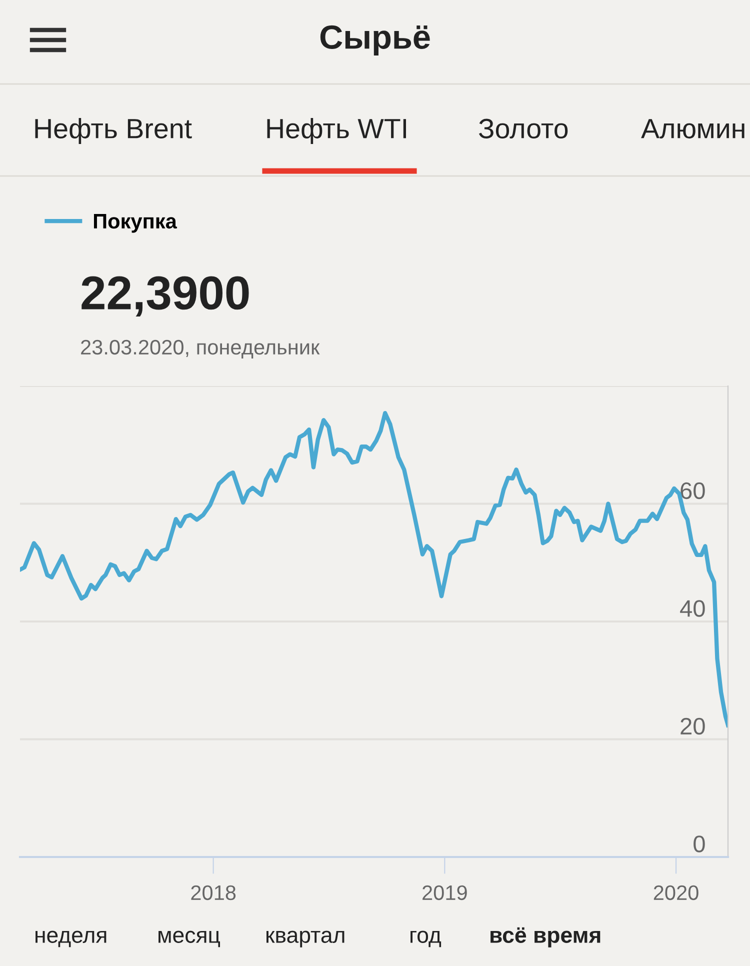 The height and width of the screenshot is (966, 750). I want to click on text: год, so click(426, 939).